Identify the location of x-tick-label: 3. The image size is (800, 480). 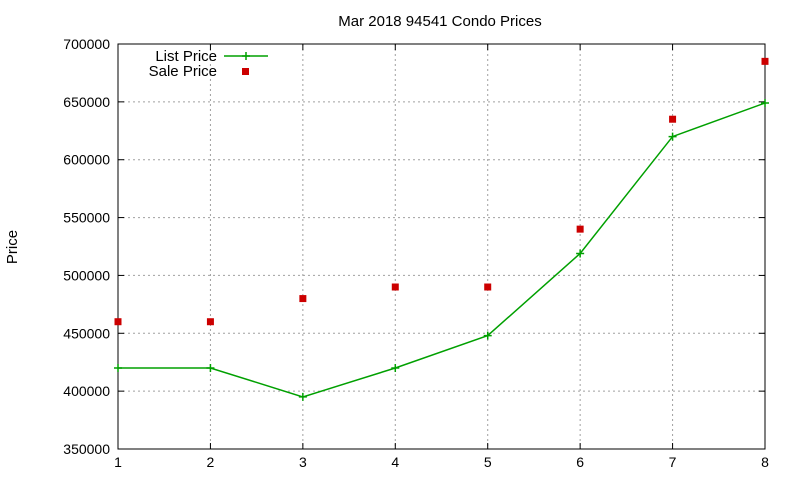
(303, 462).